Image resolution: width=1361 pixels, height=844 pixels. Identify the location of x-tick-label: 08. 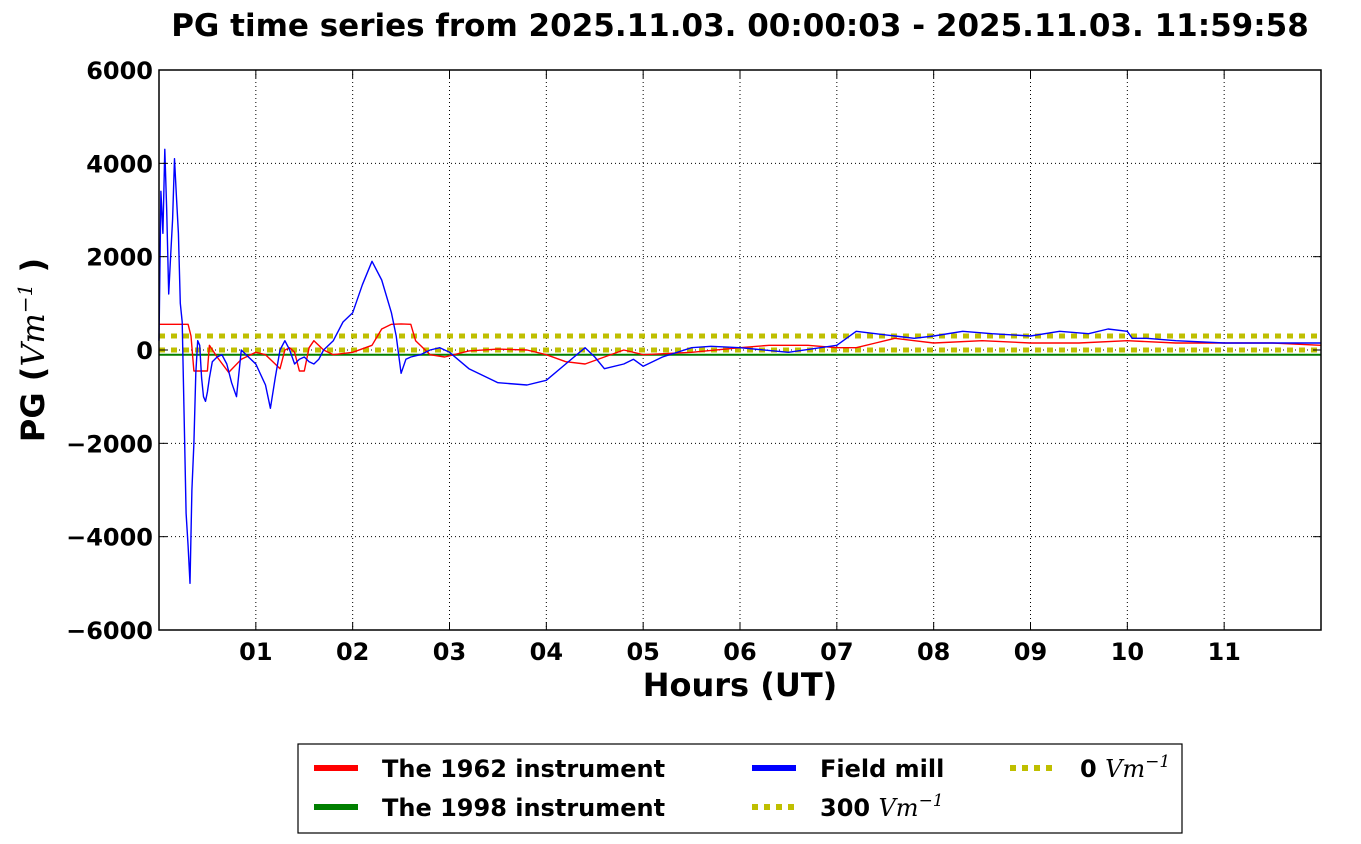
(933, 652).